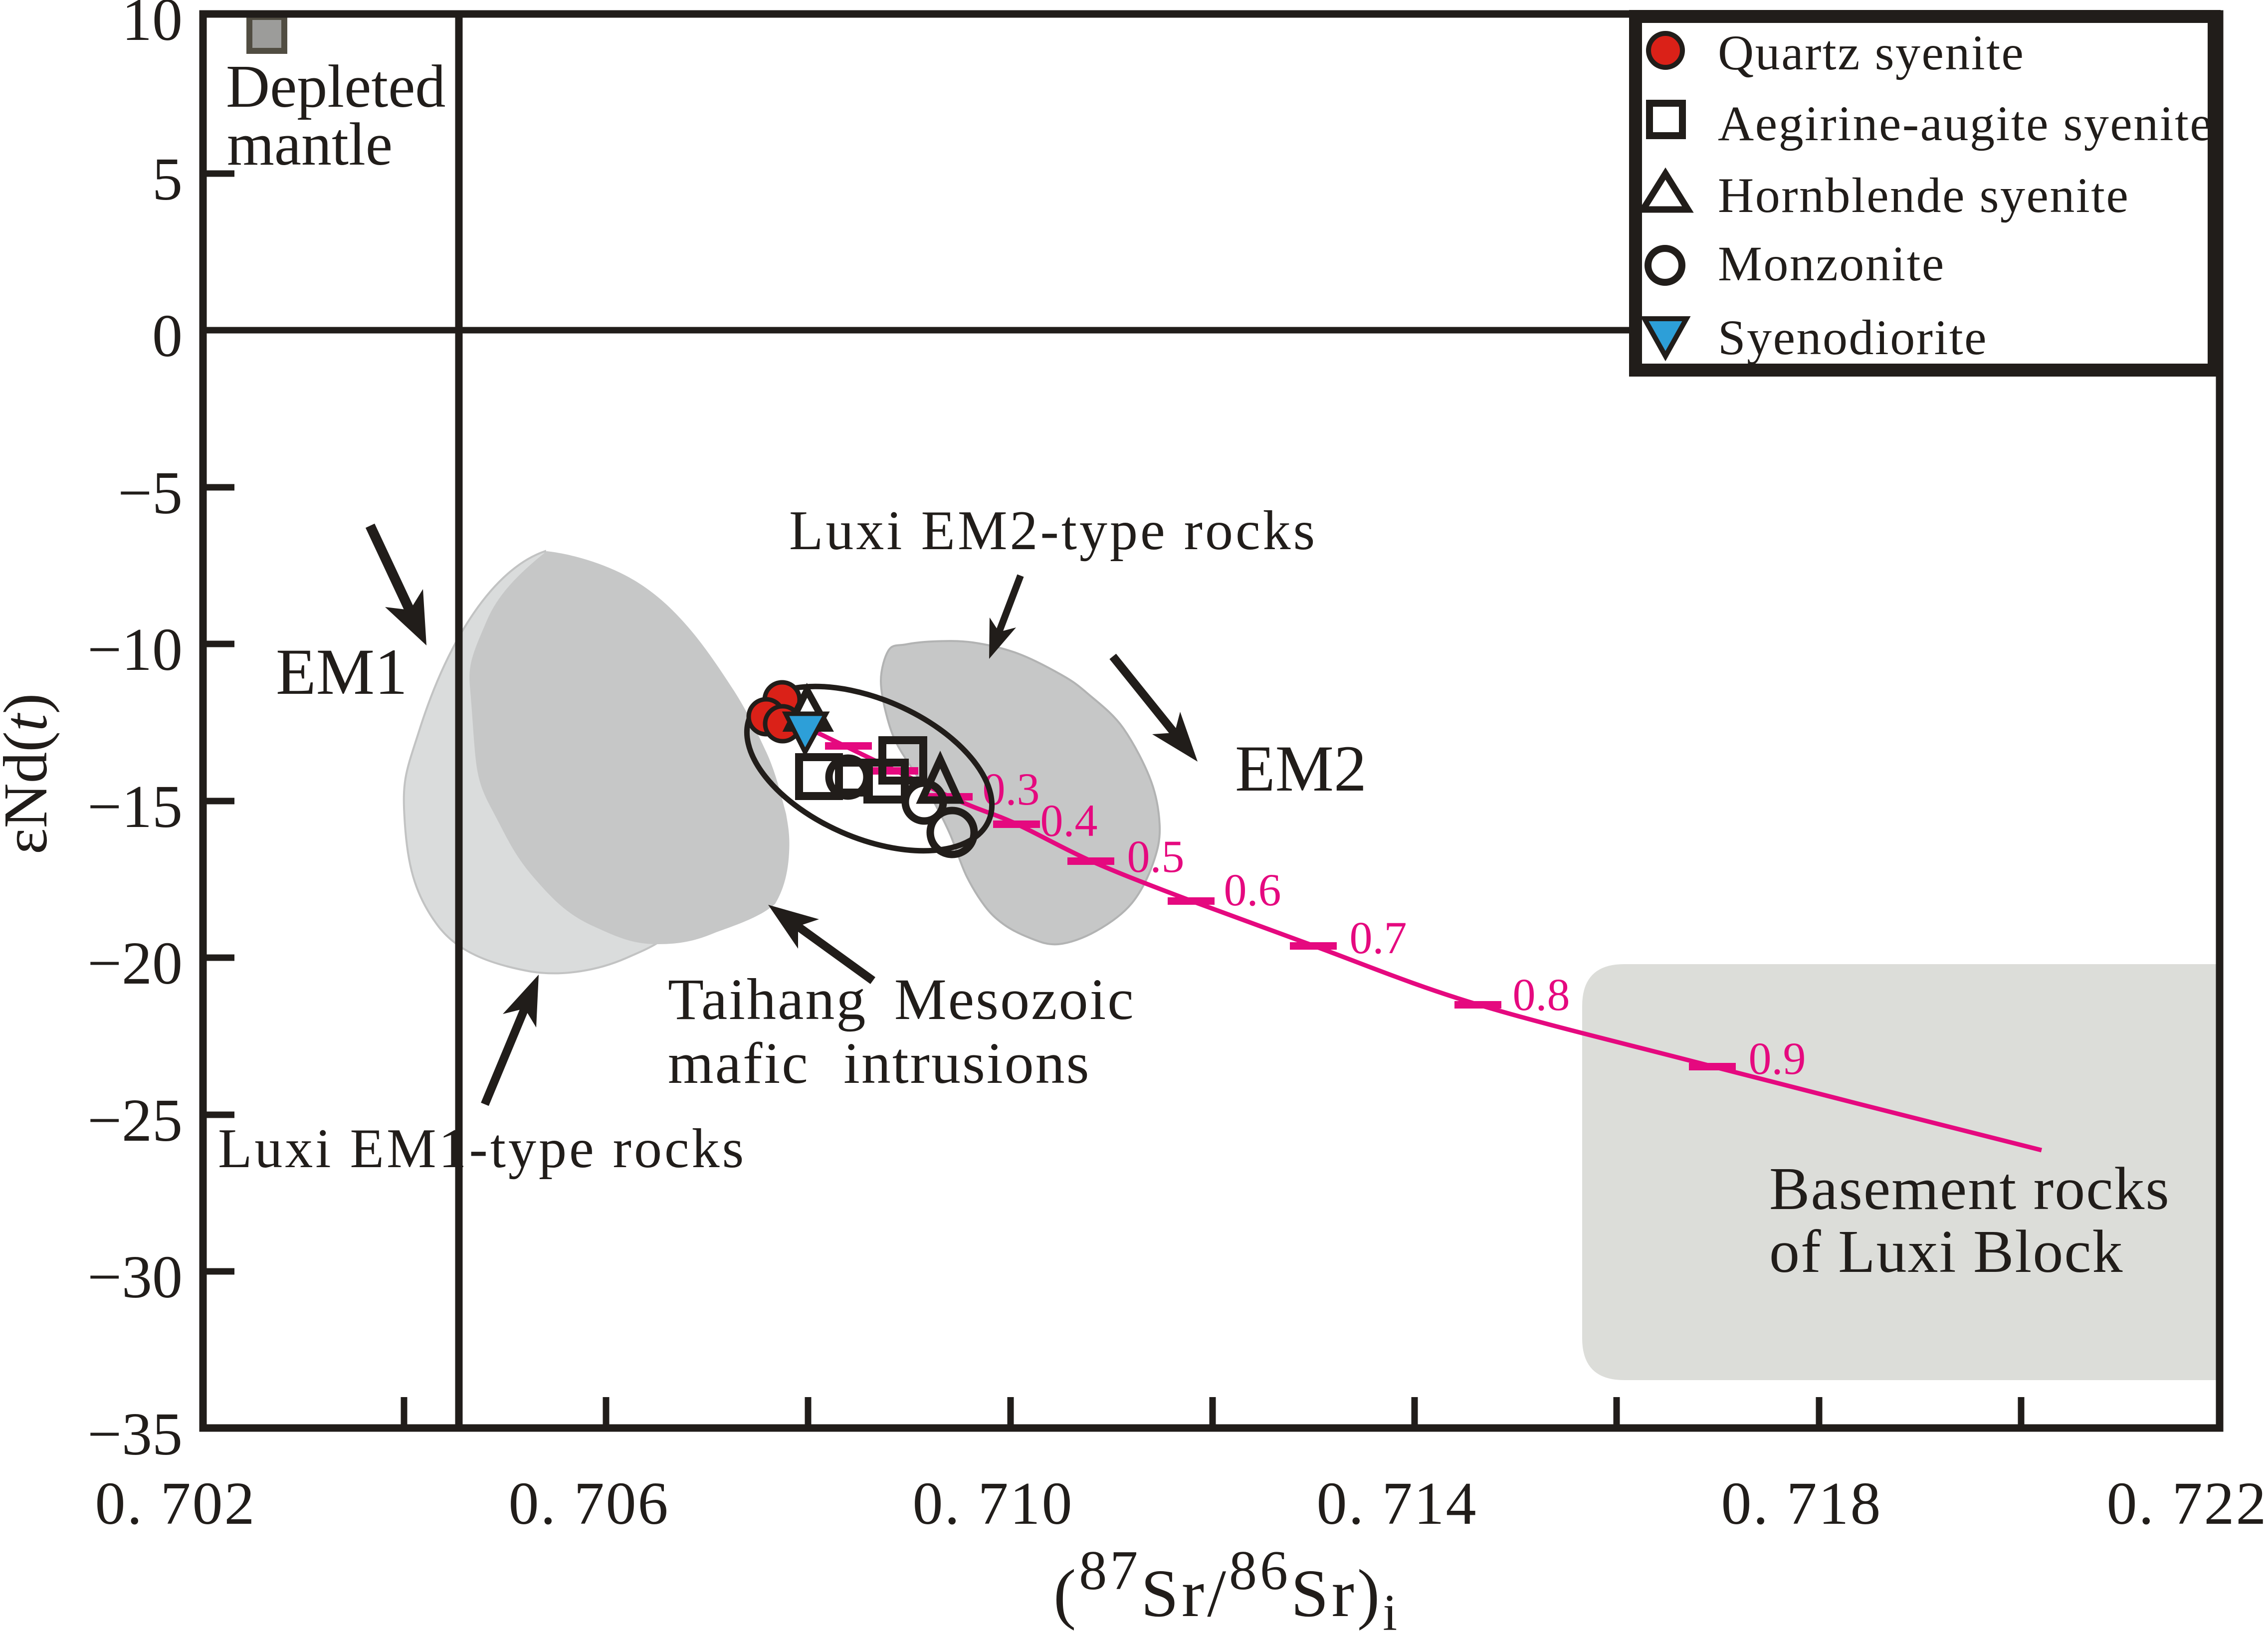  What do you see at coordinates (2188, 1503) in the screenshot?
I see `svg-text: 0. 722` at bounding box center [2188, 1503].